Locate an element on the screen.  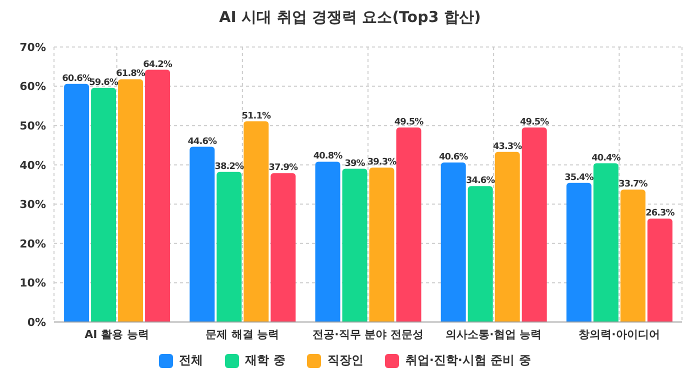
data-label: 51.1% is located at coordinates (256, 116).